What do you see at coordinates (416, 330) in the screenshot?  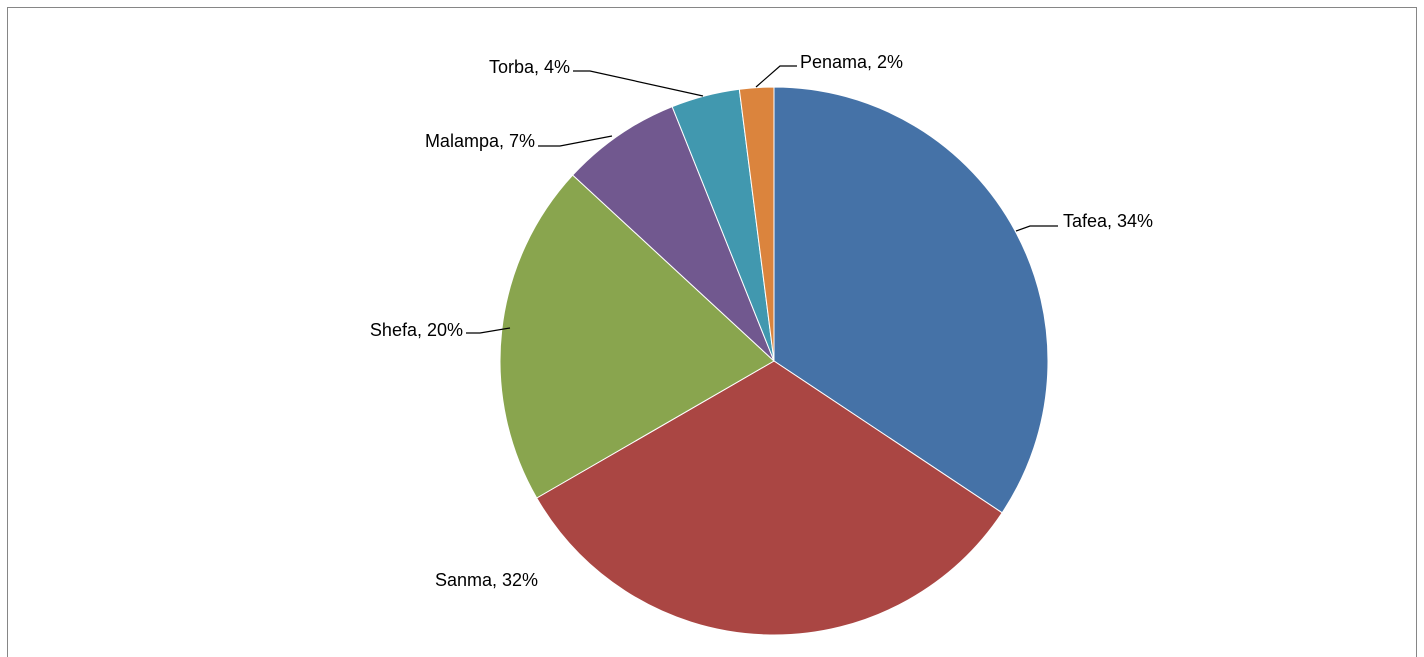 I see `data-label: Shefa, 20%` at bounding box center [416, 330].